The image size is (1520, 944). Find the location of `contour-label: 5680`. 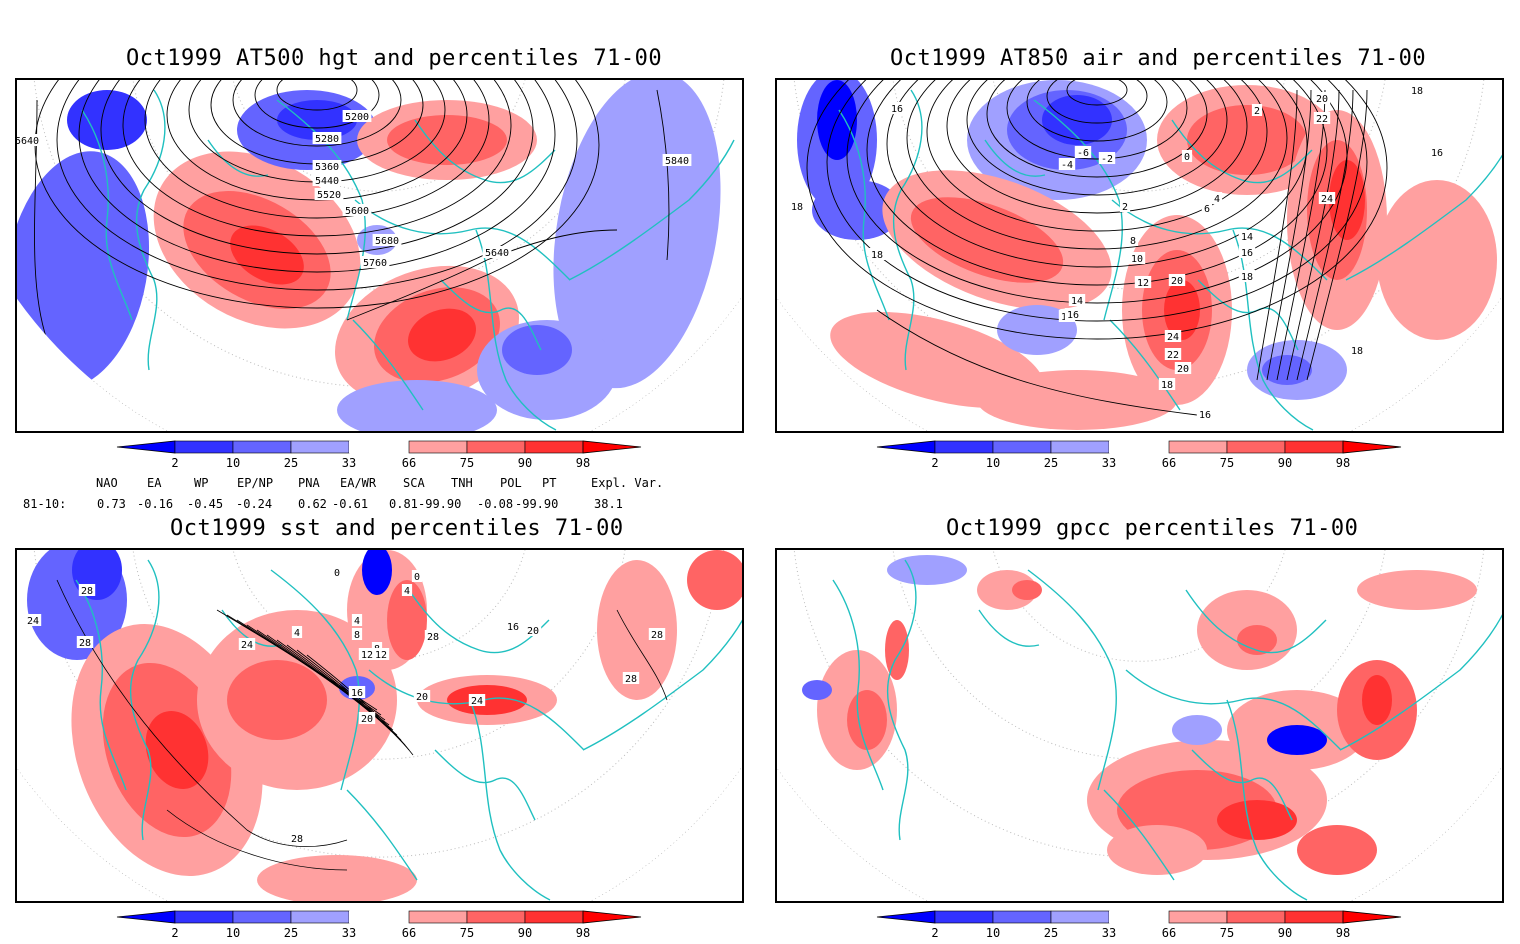

contour-label: 5680 is located at coordinates (387, 240).